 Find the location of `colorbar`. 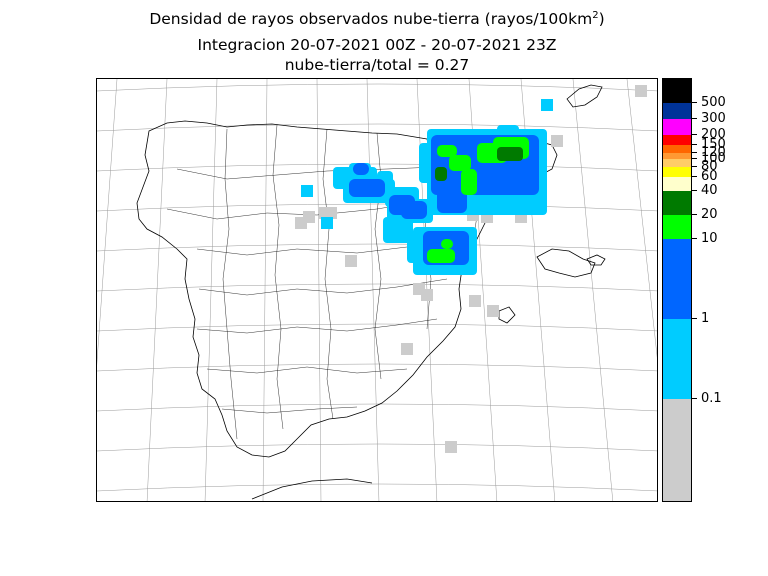

colorbar is located at coordinates (677, 290).